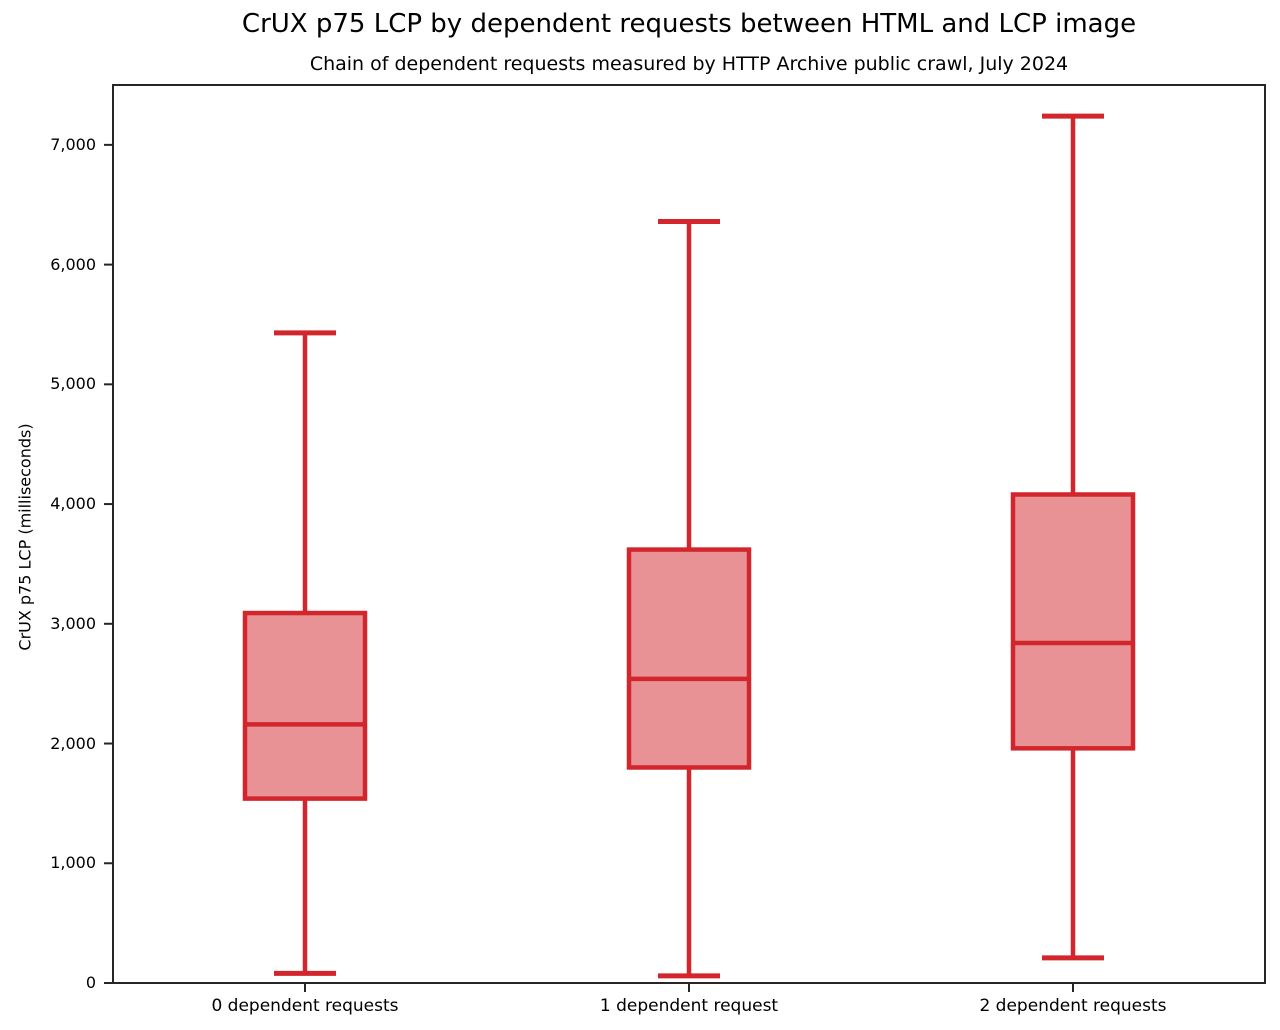 The height and width of the screenshot is (1030, 1280). Describe the element at coordinates (689, 1006) in the screenshot. I see `x-tick-label: 1 dependent request` at that location.